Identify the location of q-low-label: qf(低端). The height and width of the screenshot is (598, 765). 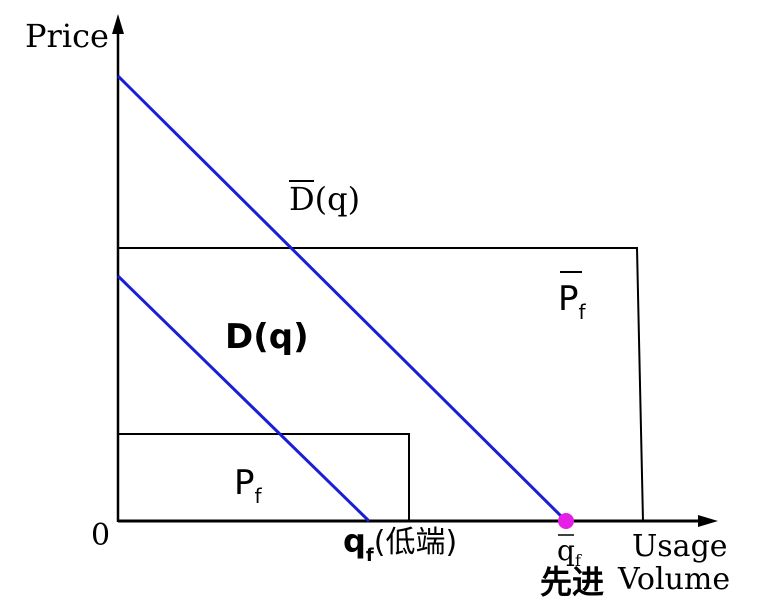
(400, 544).